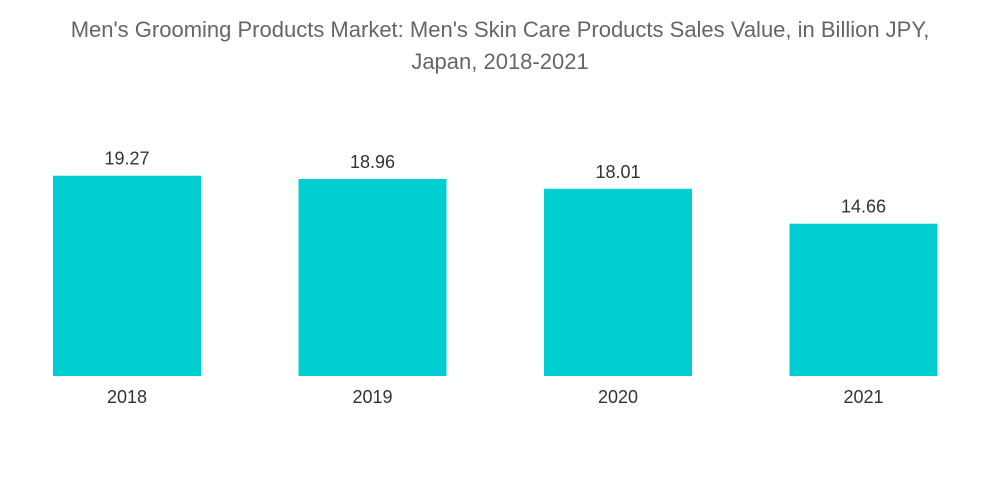  I want to click on bar-2020, so click(618, 282).